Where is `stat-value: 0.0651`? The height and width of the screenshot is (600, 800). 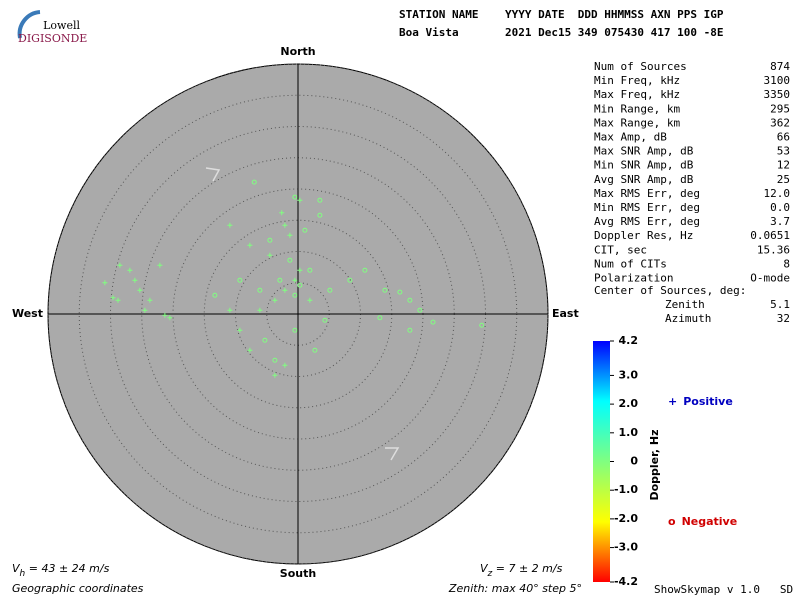
stat-value: 0.0651 is located at coordinates (770, 235).